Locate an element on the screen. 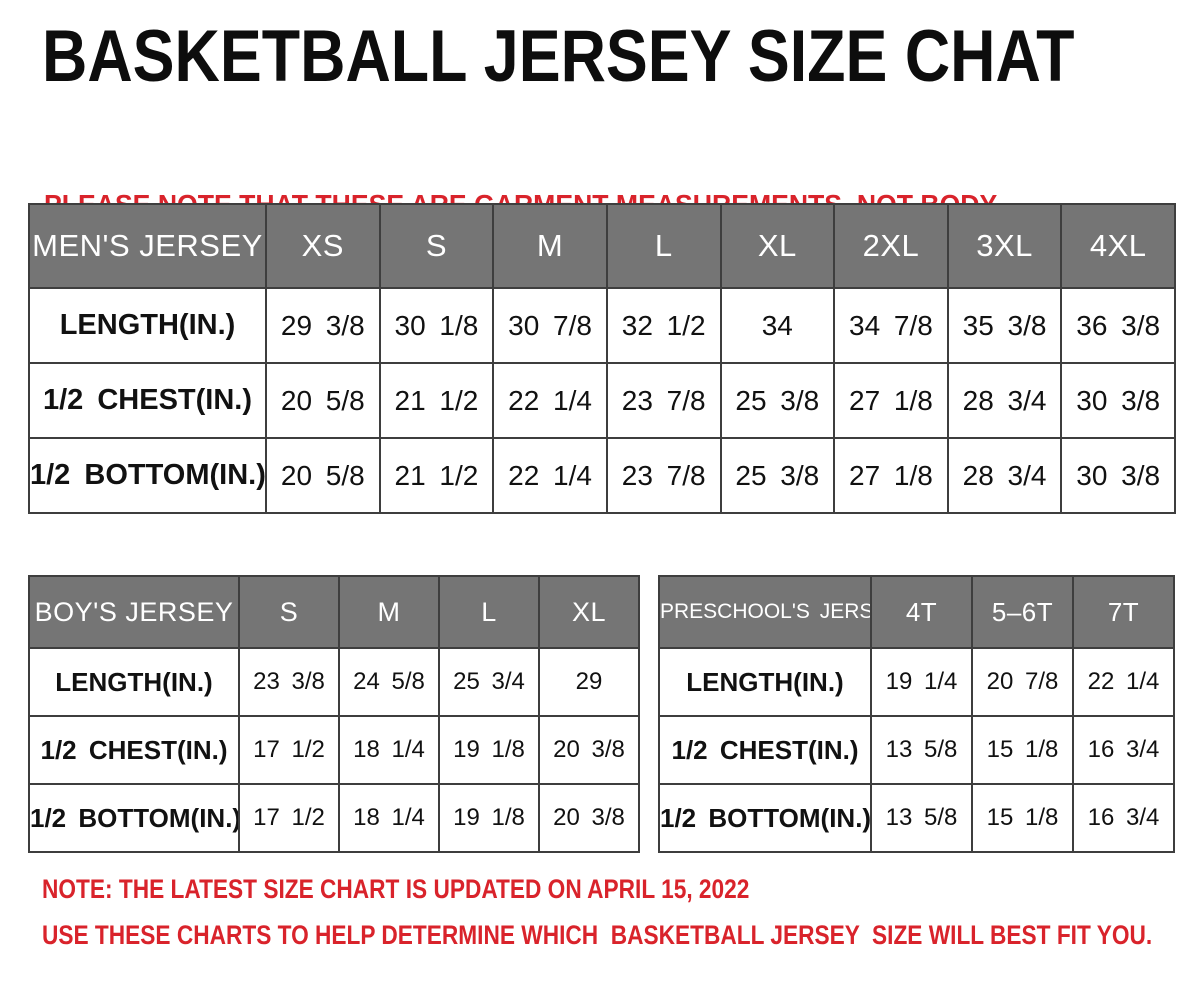 This screenshot has width=1200, height=1007. measurement-value-cell: 30 7/8 is located at coordinates (550, 325).